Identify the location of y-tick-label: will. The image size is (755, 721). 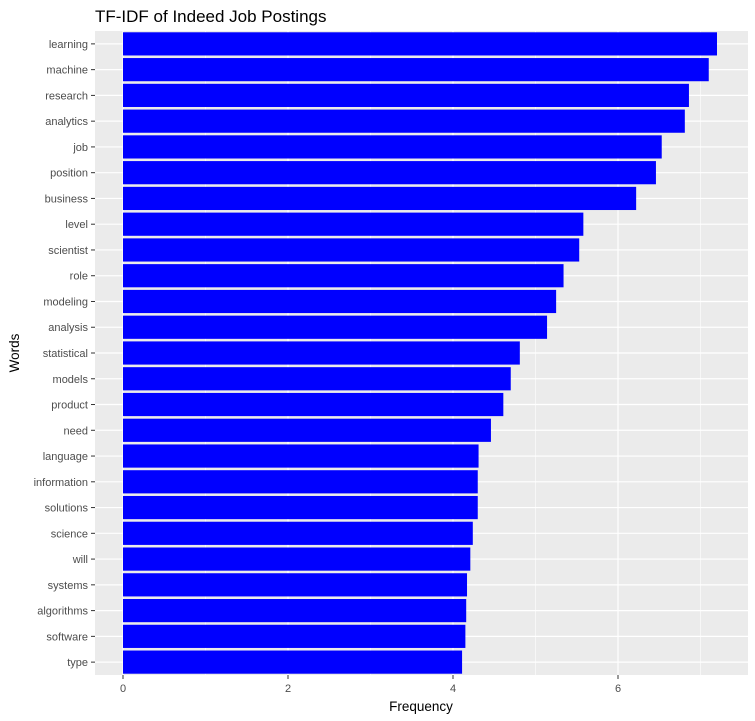
(80, 560).